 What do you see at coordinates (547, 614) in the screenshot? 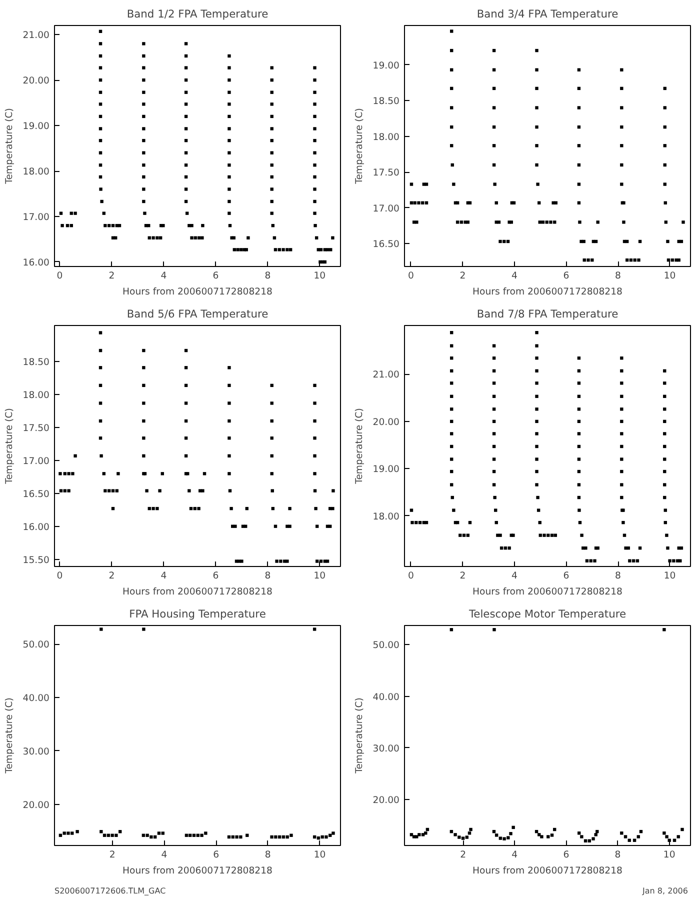
I see `chart-title: Telescope Motor Temperature` at bounding box center [547, 614].